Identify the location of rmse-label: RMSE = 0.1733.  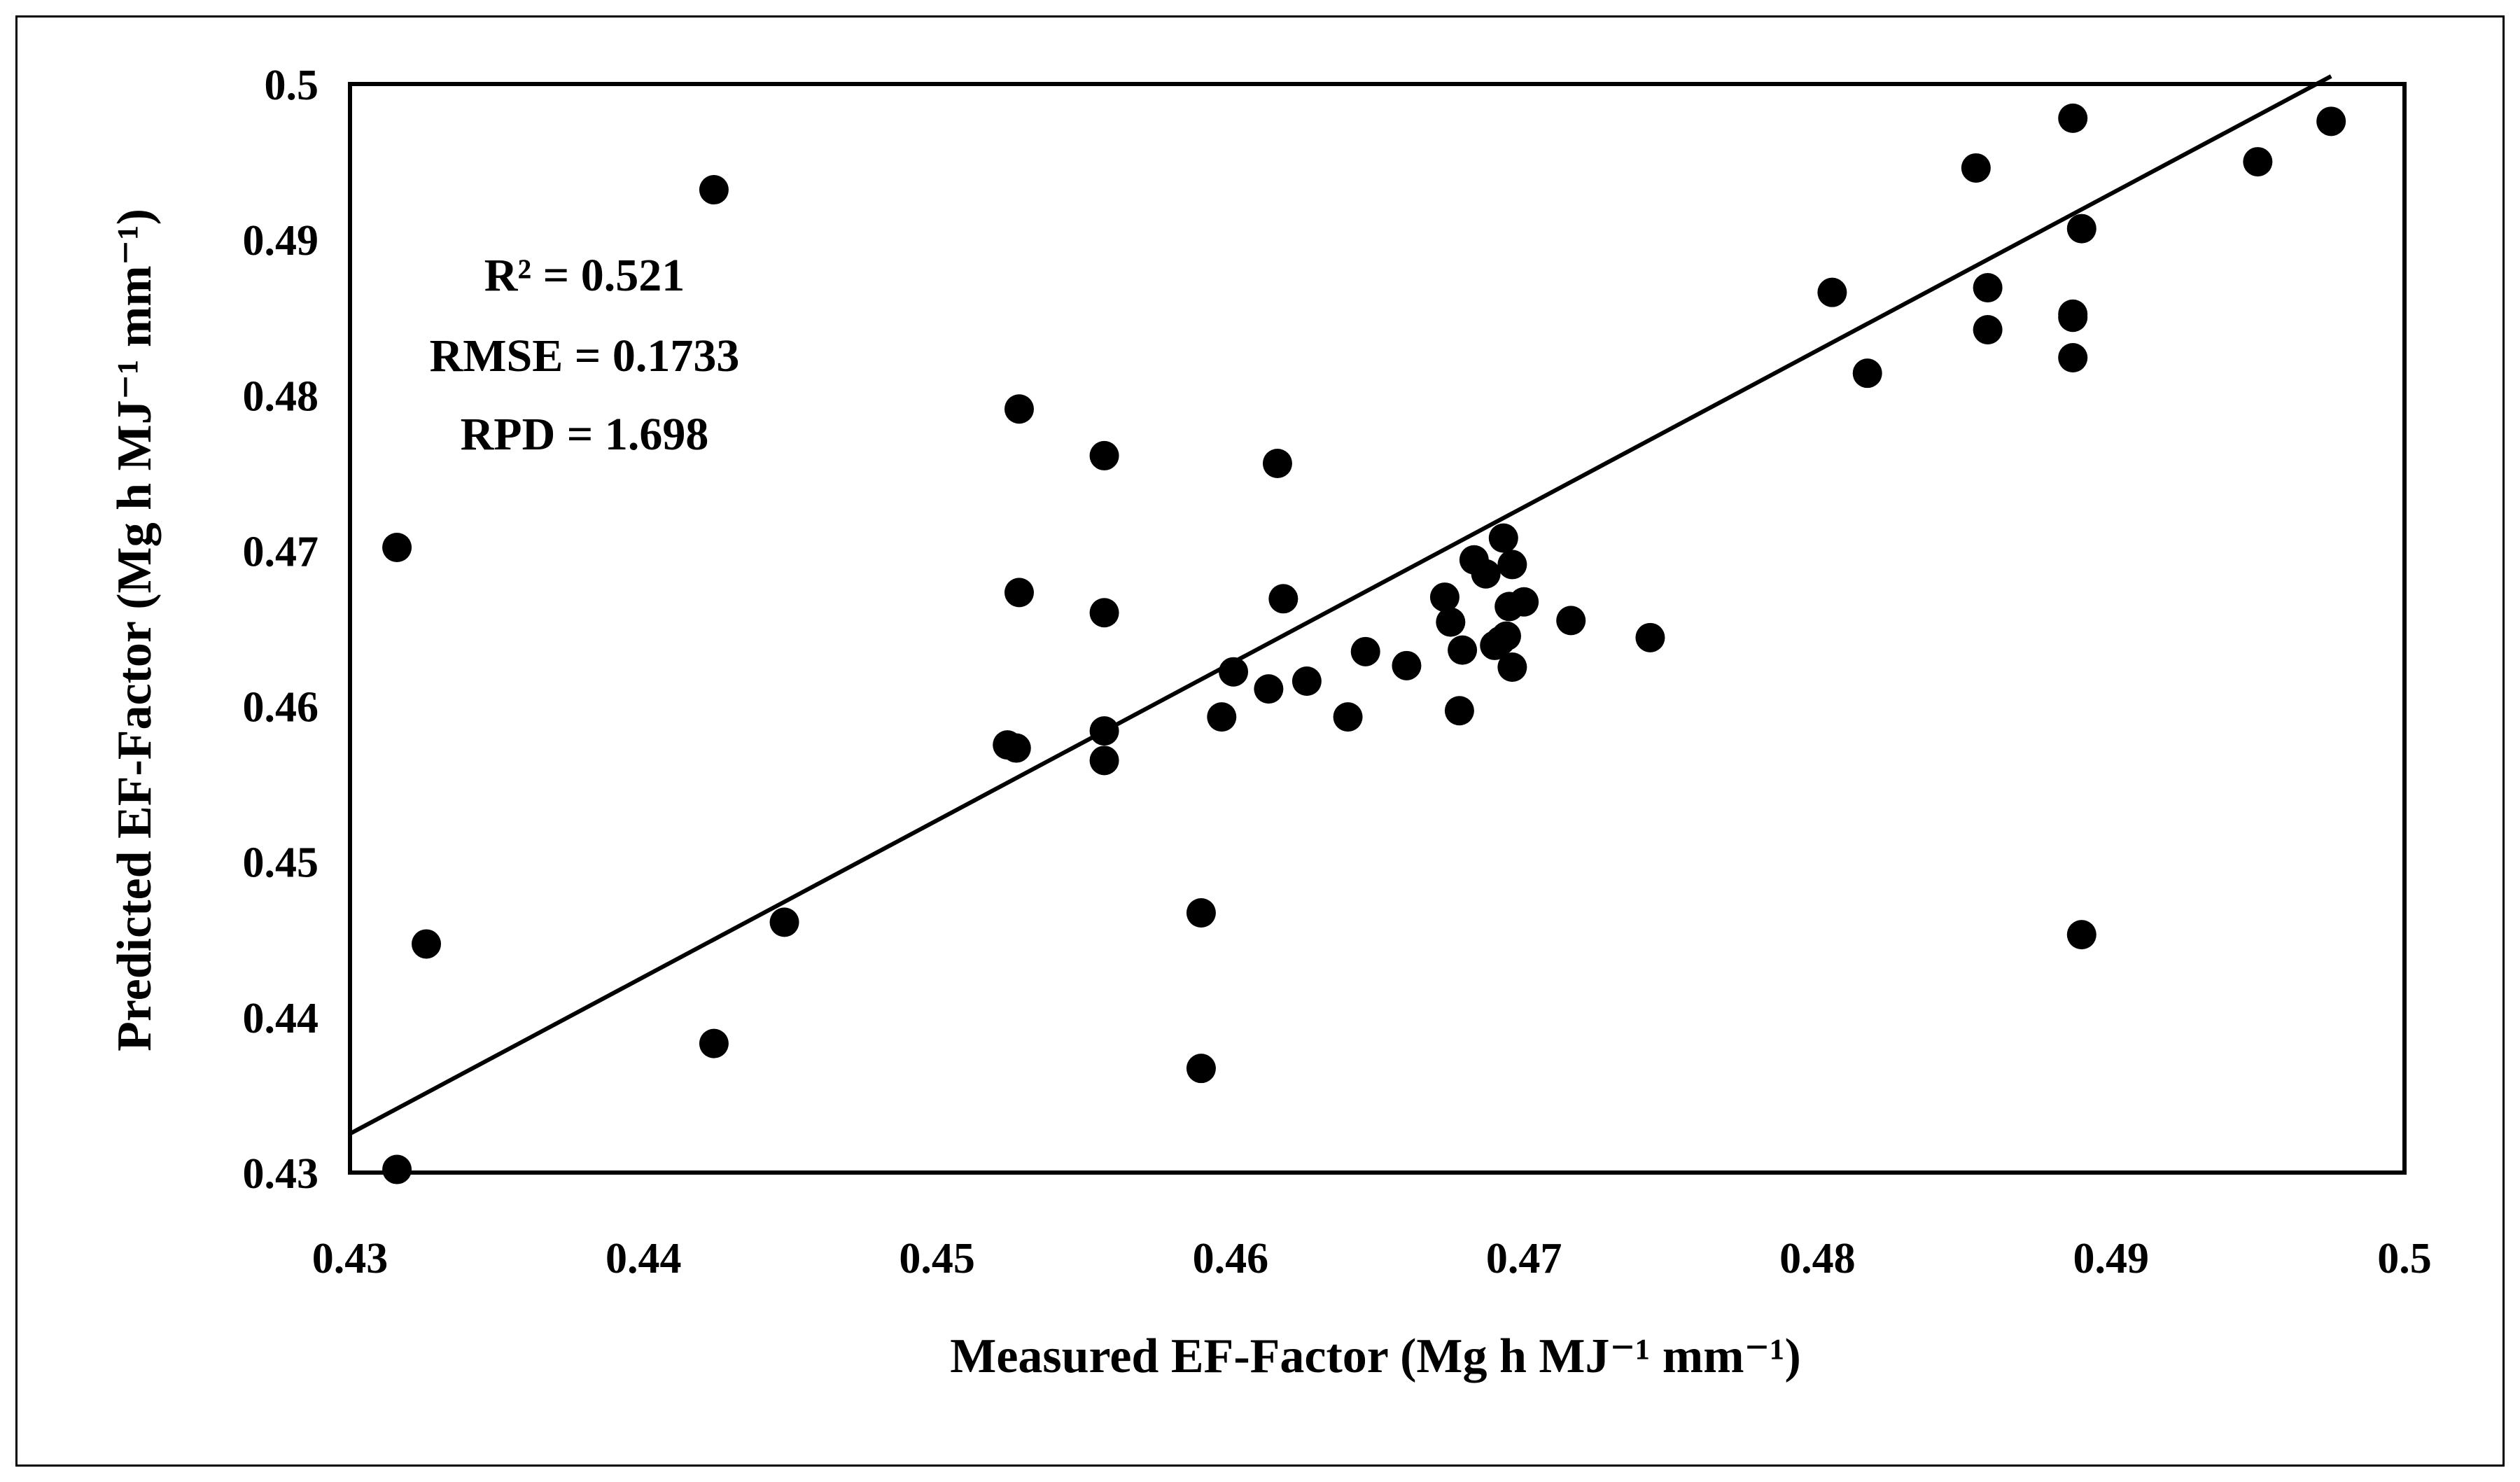
(585, 356).